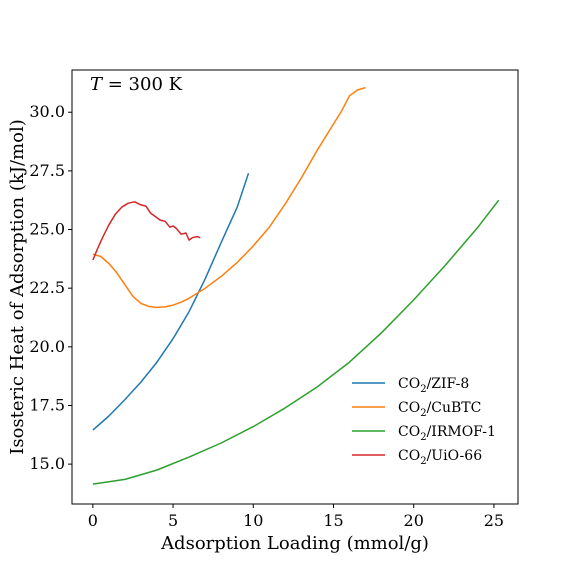 The height and width of the screenshot is (576, 576). What do you see at coordinates (333, 520) in the screenshot?
I see `x-tick-label: 15` at bounding box center [333, 520].